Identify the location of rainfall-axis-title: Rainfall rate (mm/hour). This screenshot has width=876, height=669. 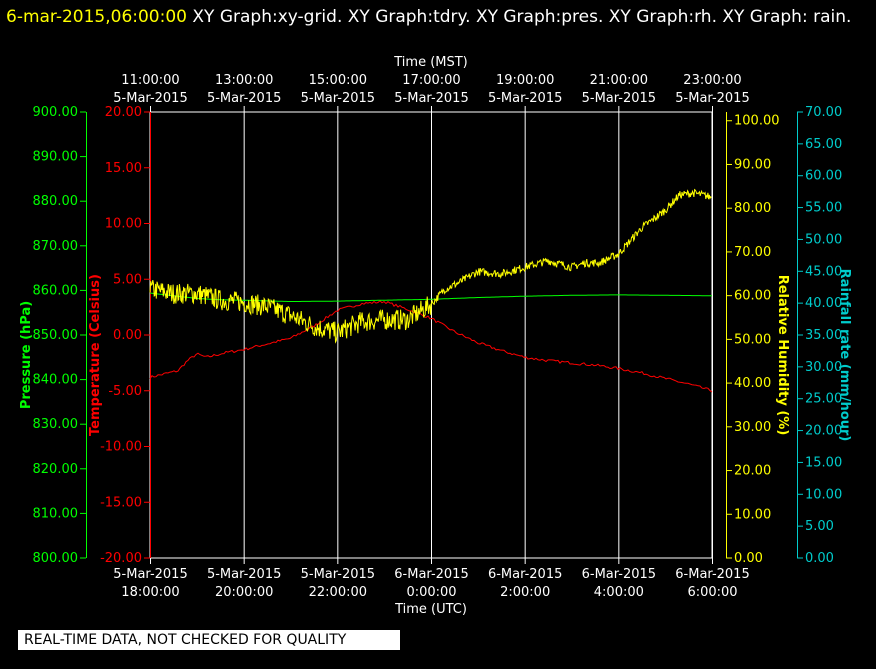
(844, 355).